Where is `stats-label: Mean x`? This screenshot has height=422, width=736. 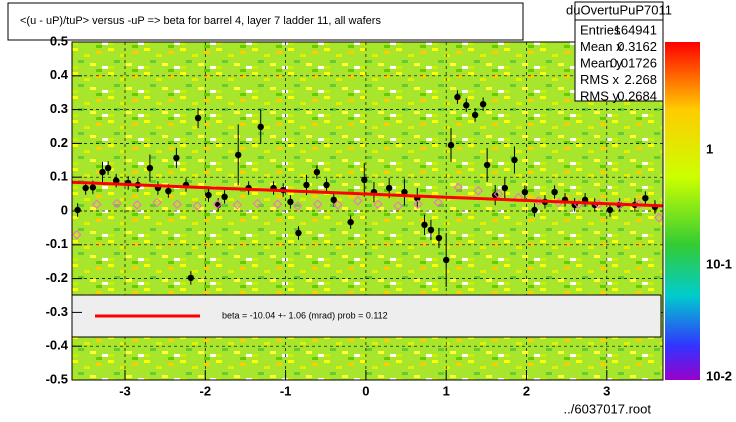
stats-label: Mean x is located at coordinates (601, 46).